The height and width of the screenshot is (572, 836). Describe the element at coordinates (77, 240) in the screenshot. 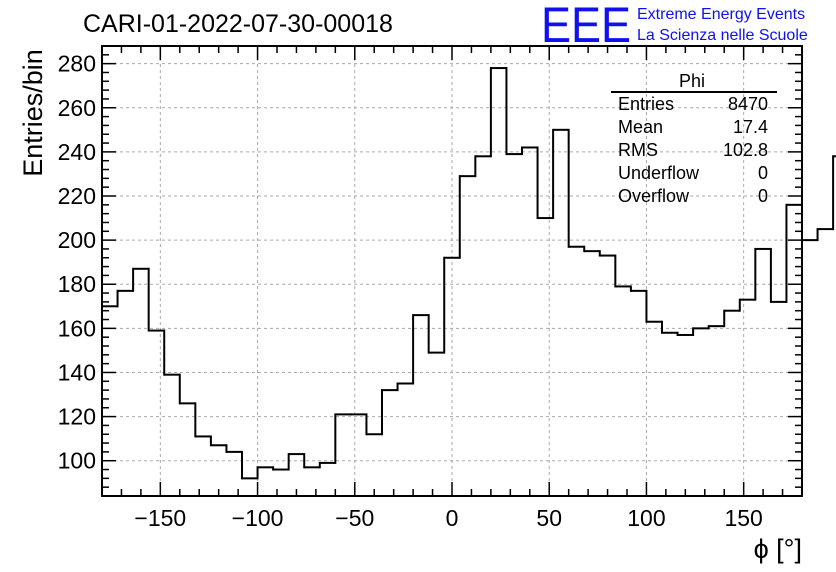

I see `y-tick-label: 200` at that location.